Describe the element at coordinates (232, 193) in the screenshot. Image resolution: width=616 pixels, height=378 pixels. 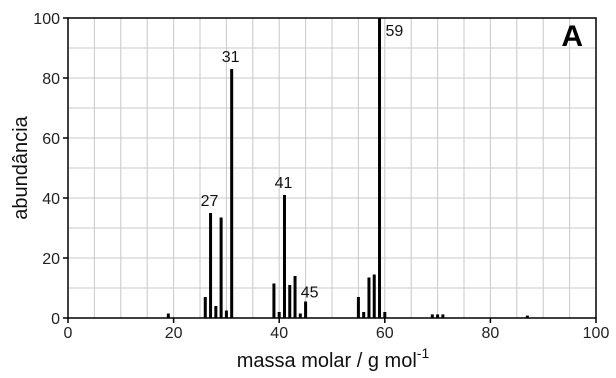
I see `peak-bar-m31` at that location.